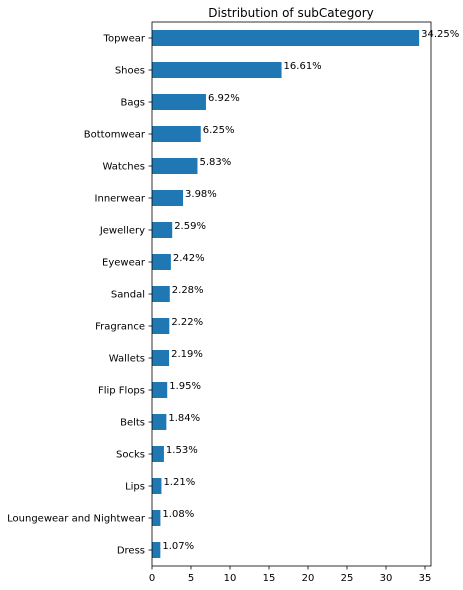 The height and width of the screenshot is (590, 463). I want to click on x-tick-label-6: 30, so click(386, 578).